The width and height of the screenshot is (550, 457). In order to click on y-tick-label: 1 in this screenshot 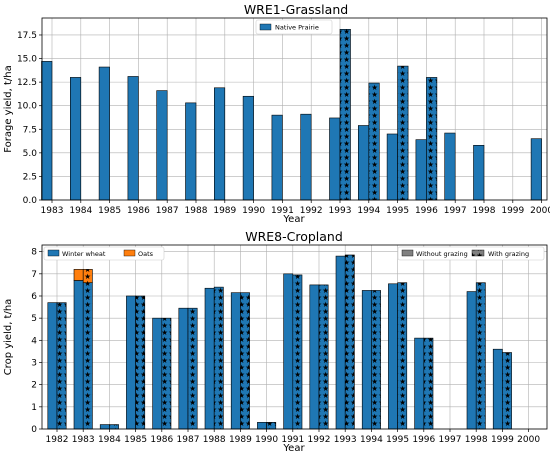, I will do `click(34, 408)`.